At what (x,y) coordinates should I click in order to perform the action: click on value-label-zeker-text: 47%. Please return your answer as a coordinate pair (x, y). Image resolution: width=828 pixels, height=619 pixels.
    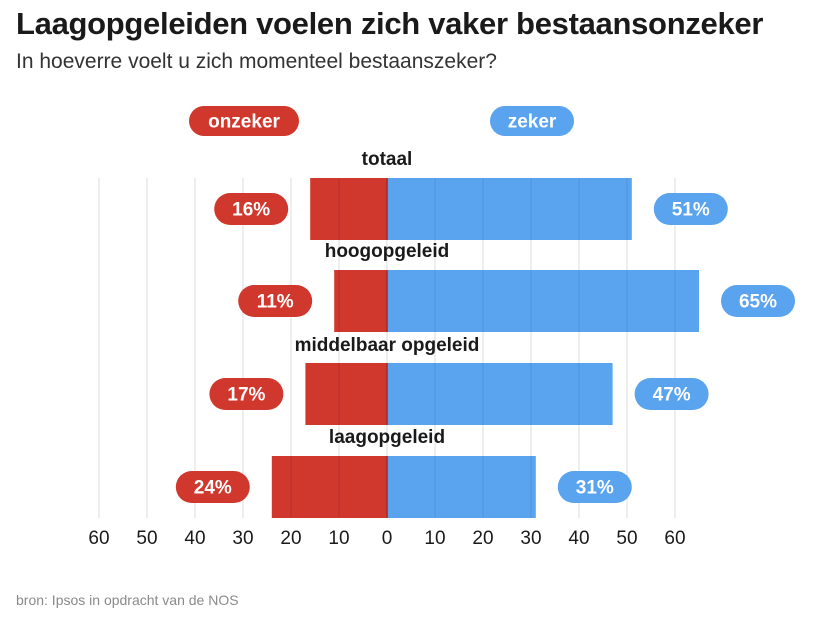
    Looking at the image, I should click on (672, 395).